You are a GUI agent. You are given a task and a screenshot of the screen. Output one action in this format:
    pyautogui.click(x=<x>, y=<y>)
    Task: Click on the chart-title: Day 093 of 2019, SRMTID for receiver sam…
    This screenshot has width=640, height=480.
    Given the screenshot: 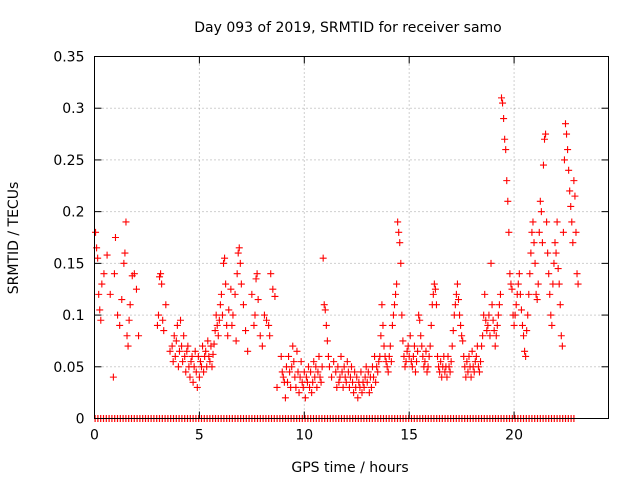 What is the action you would take?
    pyautogui.click(x=348, y=28)
    